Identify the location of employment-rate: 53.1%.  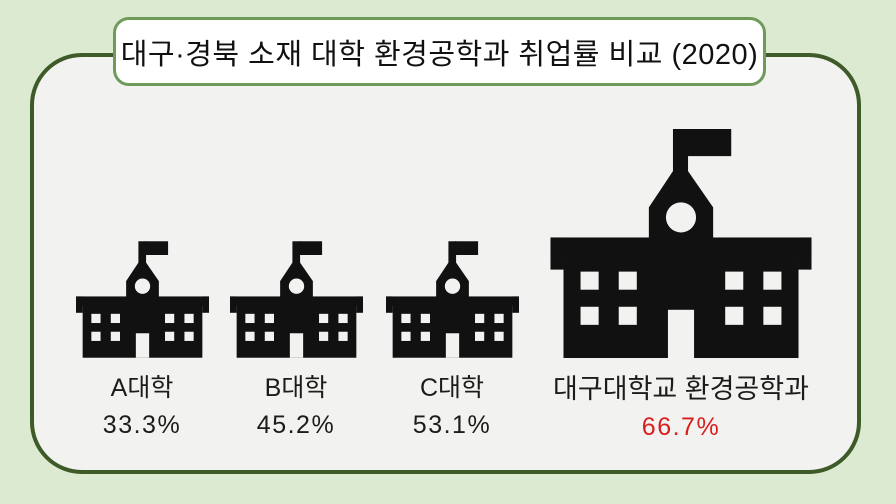
(452, 425).